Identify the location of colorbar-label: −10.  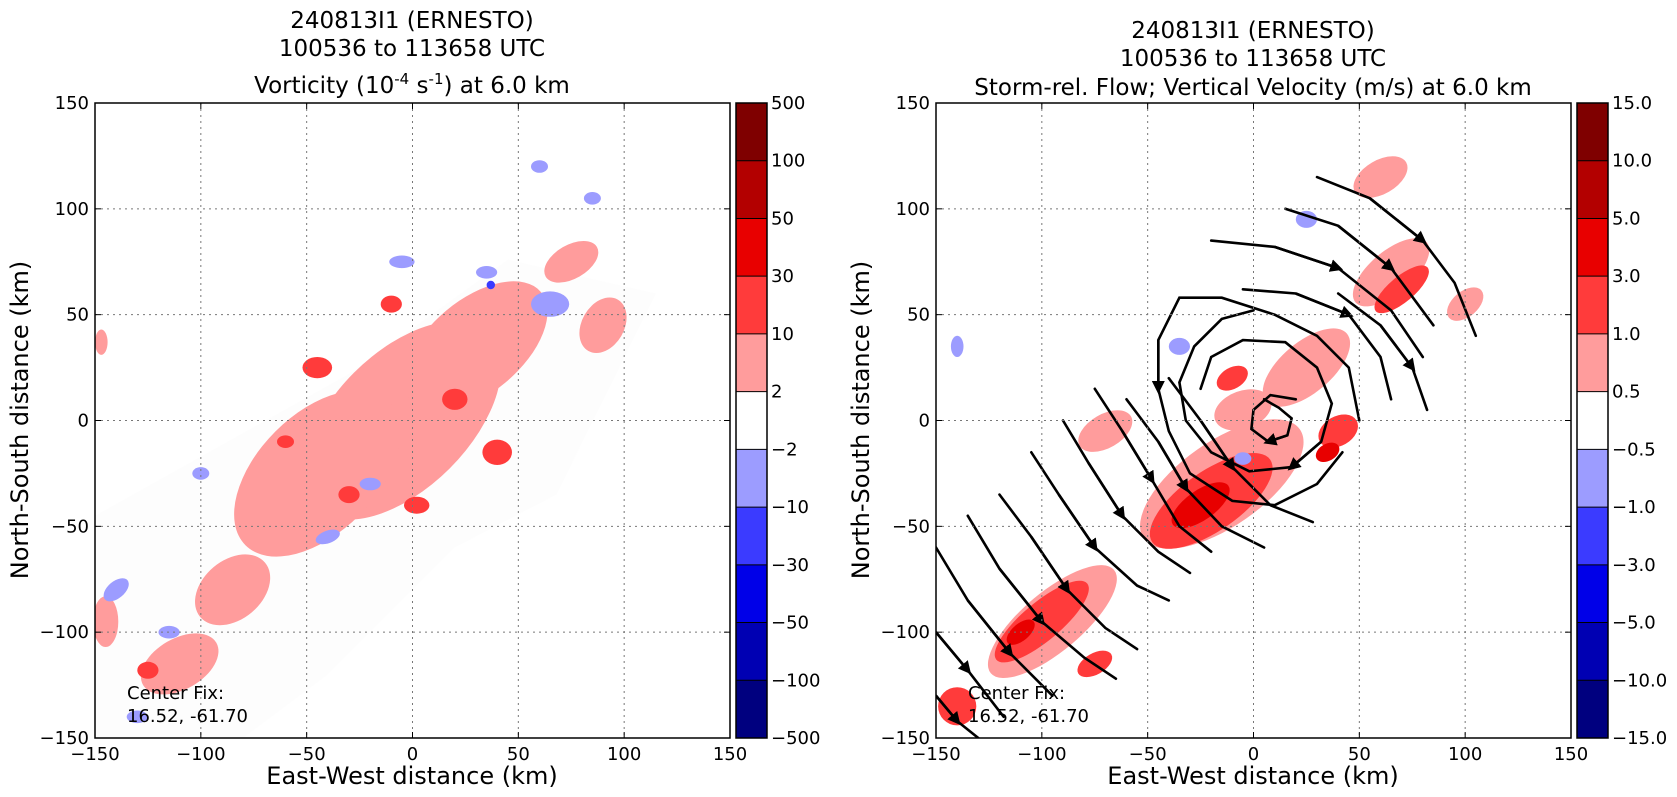
(790, 507).